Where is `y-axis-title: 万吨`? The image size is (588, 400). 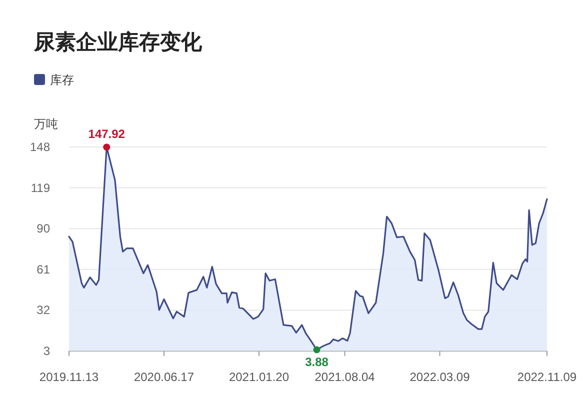 y-axis-title: 万吨 is located at coordinates (46, 124).